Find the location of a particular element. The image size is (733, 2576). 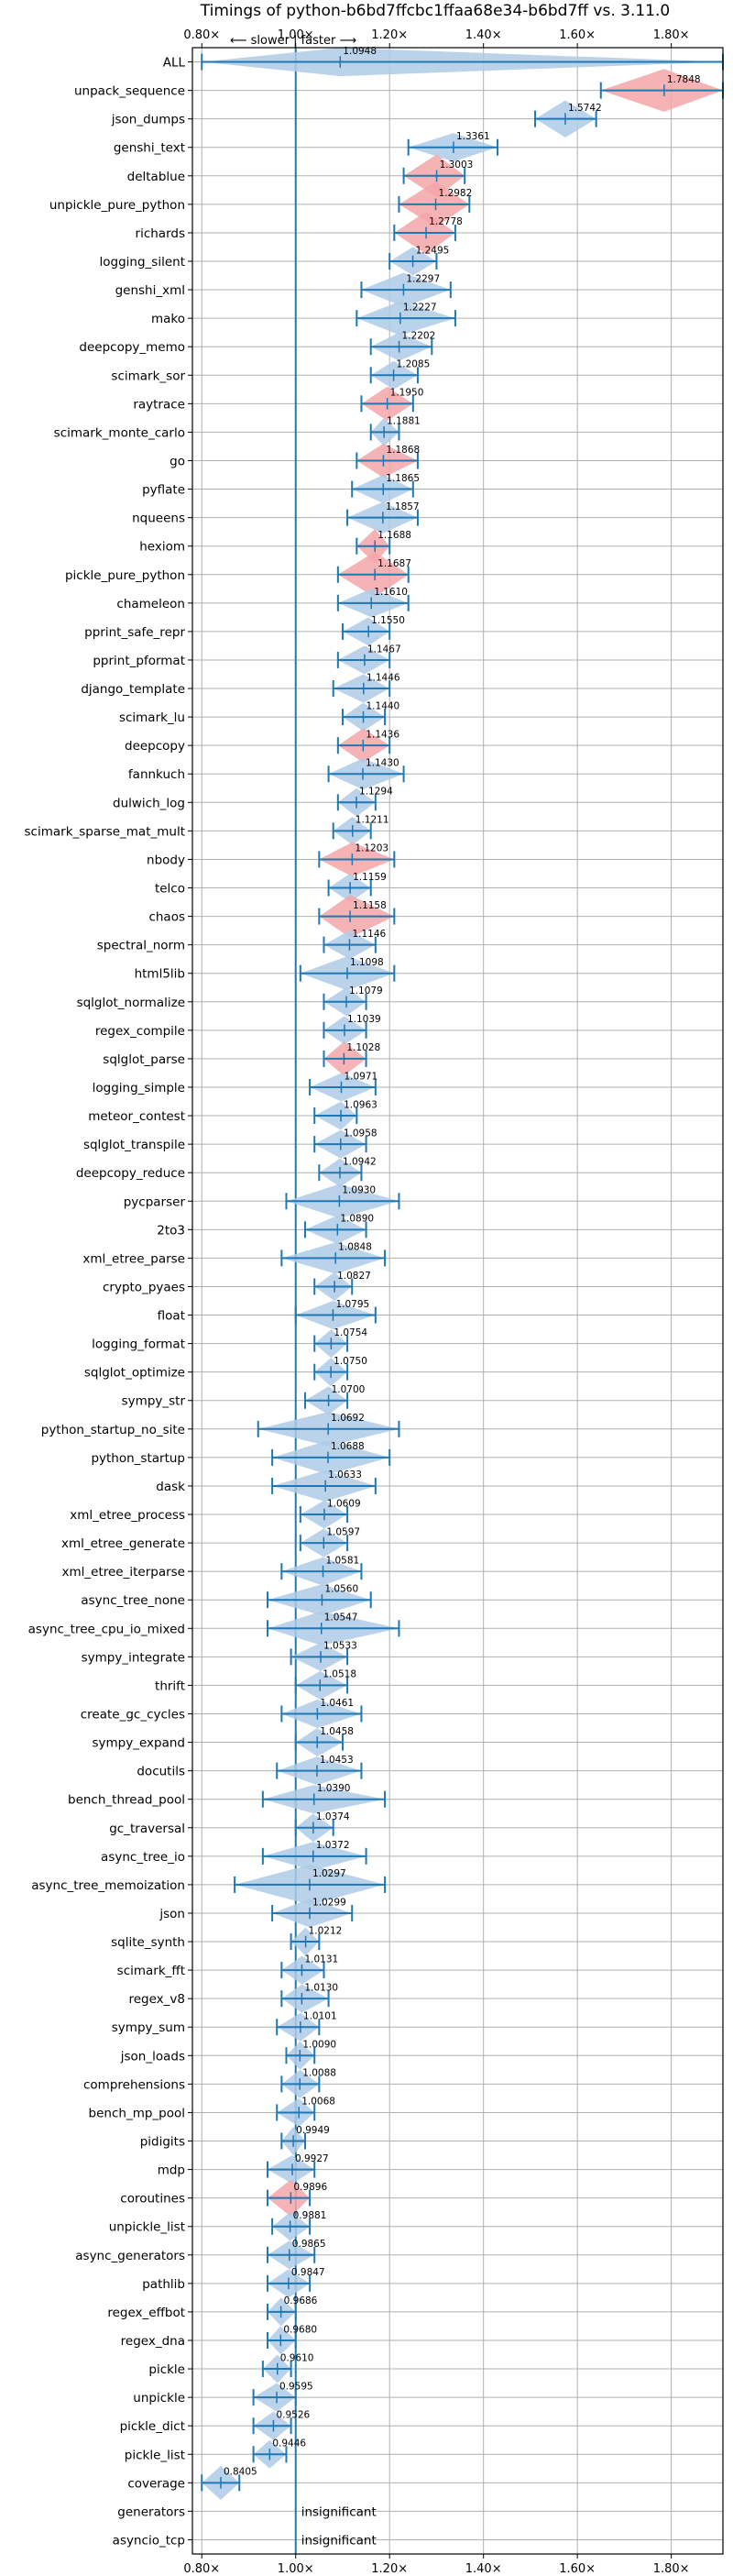

benchmark-name: unpickle_pure_python is located at coordinates (117, 205).